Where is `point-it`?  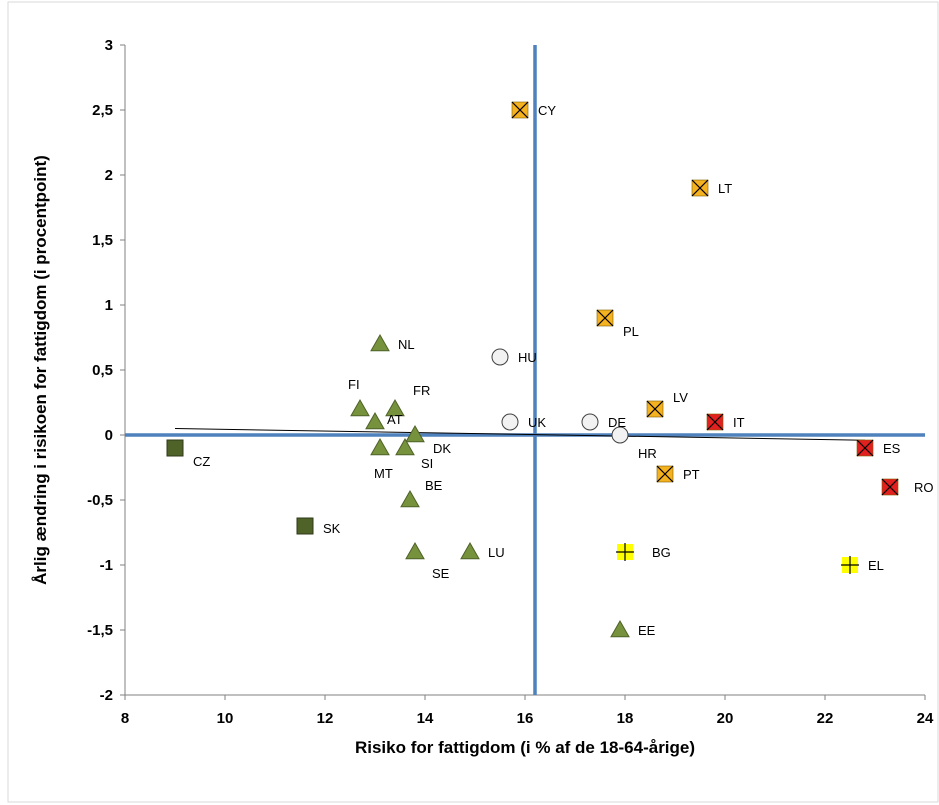
point-it is located at coordinates (715, 422).